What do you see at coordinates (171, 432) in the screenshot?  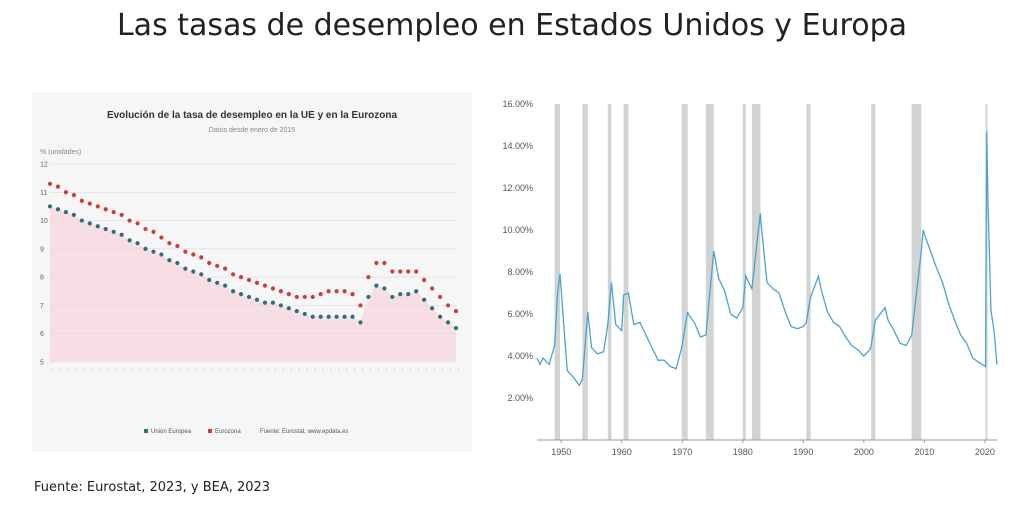 I see `legend-label-ue: Unión Europea` at bounding box center [171, 432].